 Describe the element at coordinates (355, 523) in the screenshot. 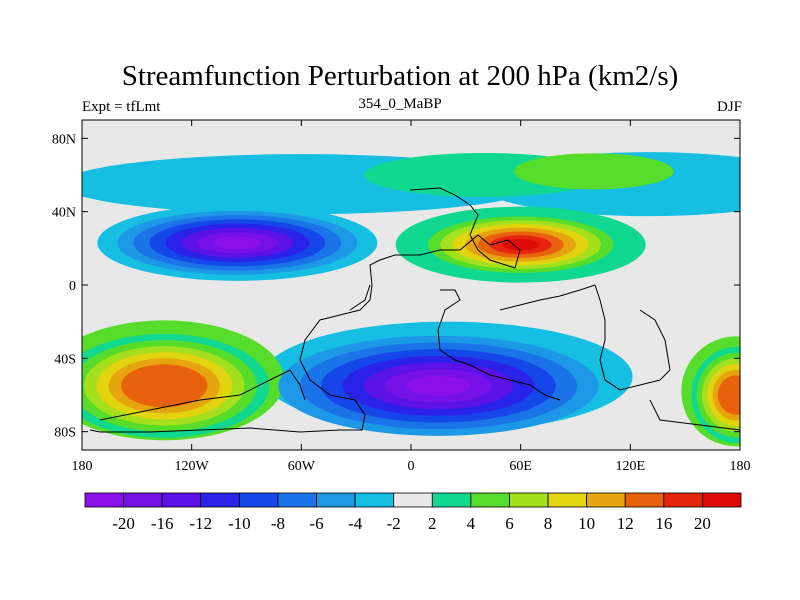

I see `colorbar-label: -4` at that location.